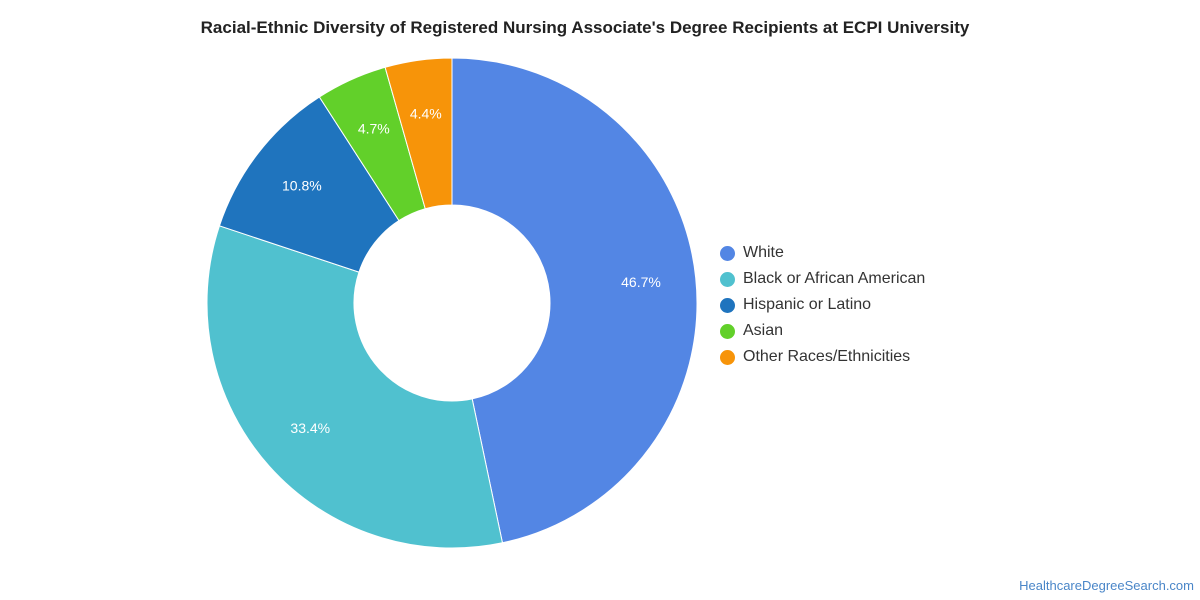 The image size is (1200, 600). Describe the element at coordinates (763, 330) in the screenshot. I see `legend-label: Asian` at that location.